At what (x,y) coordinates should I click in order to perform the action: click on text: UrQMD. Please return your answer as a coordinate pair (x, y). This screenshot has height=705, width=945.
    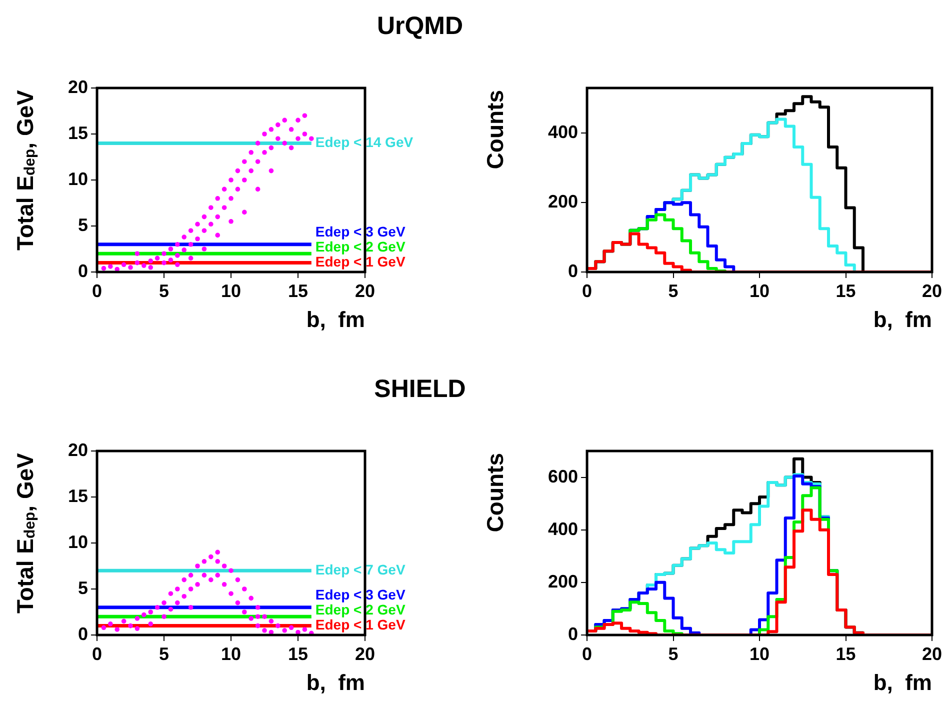
    Looking at the image, I should click on (420, 26).